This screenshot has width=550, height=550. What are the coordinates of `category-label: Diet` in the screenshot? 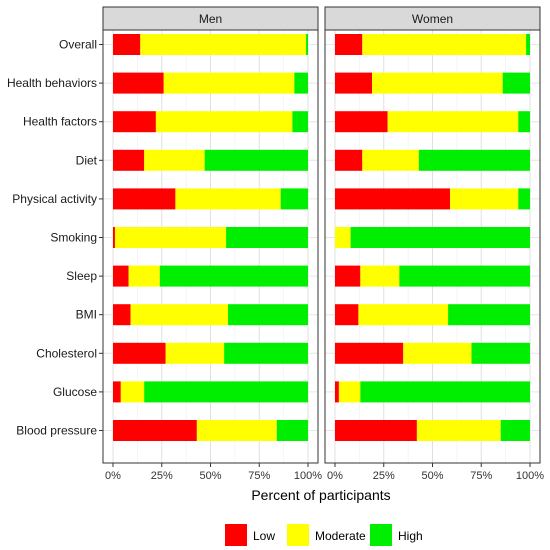 It's located at (87, 160).